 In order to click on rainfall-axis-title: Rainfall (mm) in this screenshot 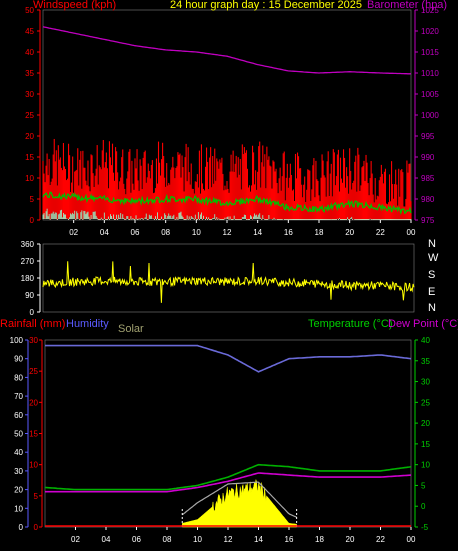, I will do `click(33, 324)`.